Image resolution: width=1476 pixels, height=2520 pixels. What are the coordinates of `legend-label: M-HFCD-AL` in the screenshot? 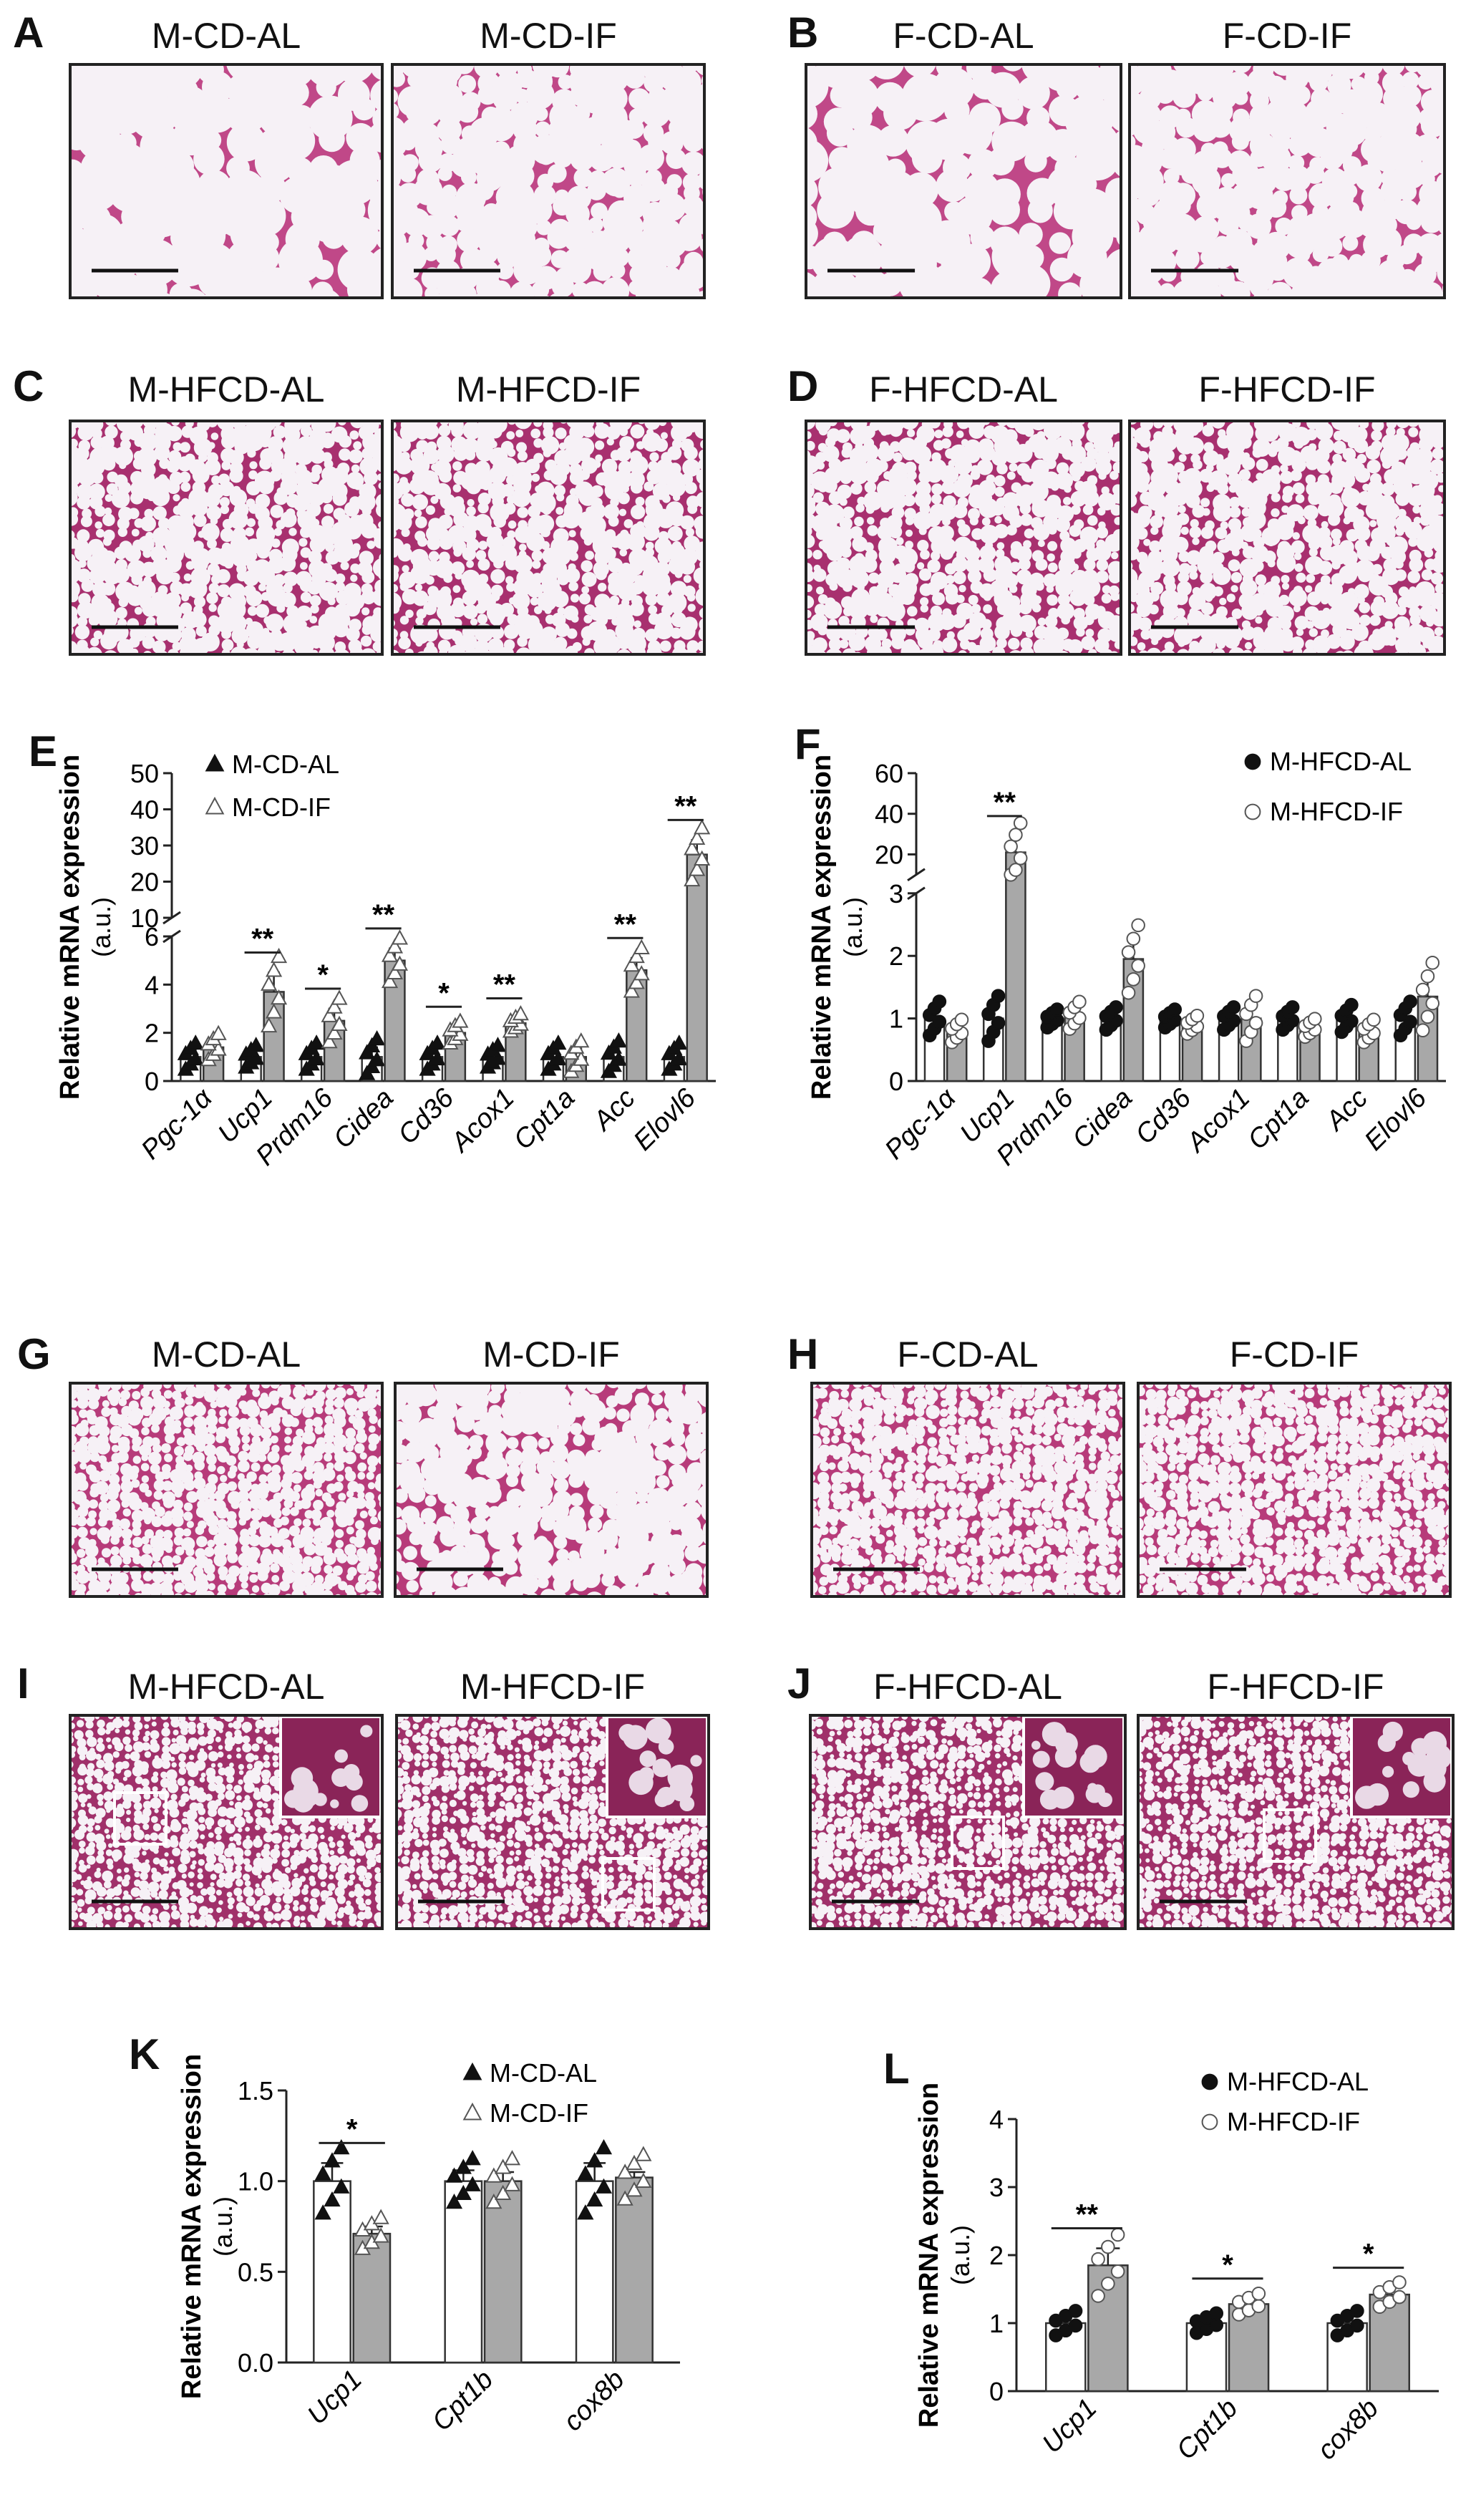 It's located at (1341, 761).